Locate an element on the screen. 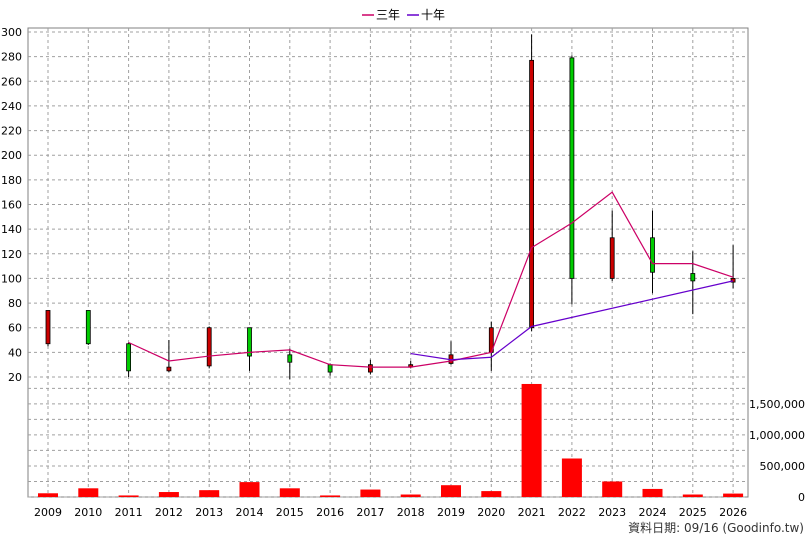  price-tick-label: 200 is located at coordinates (11, 155).